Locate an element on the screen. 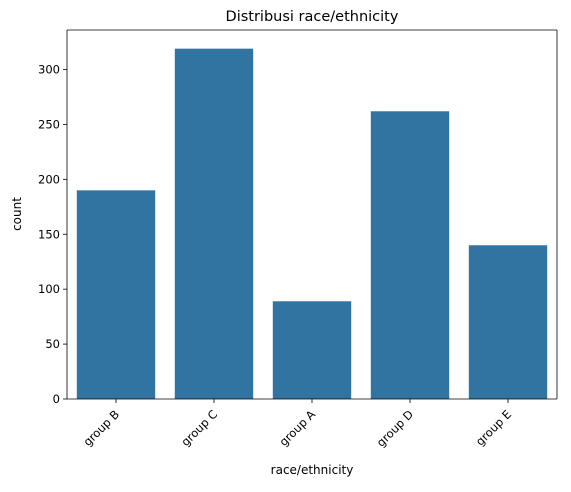 The height and width of the screenshot is (492, 571). bar-group-c is located at coordinates (214, 223).